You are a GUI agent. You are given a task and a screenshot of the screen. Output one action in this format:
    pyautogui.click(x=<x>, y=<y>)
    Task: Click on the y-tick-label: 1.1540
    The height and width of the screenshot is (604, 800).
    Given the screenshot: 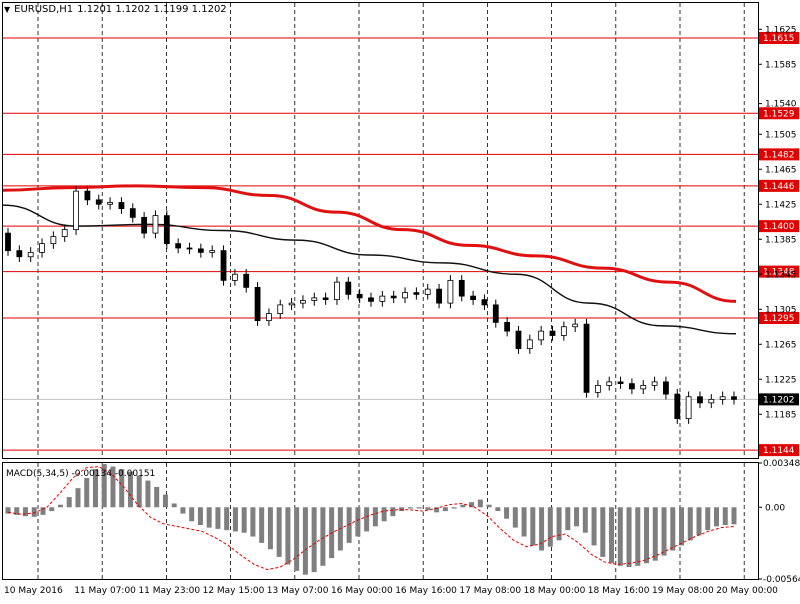 What is the action you would take?
    pyautogui.click(x=781, y=105)
    